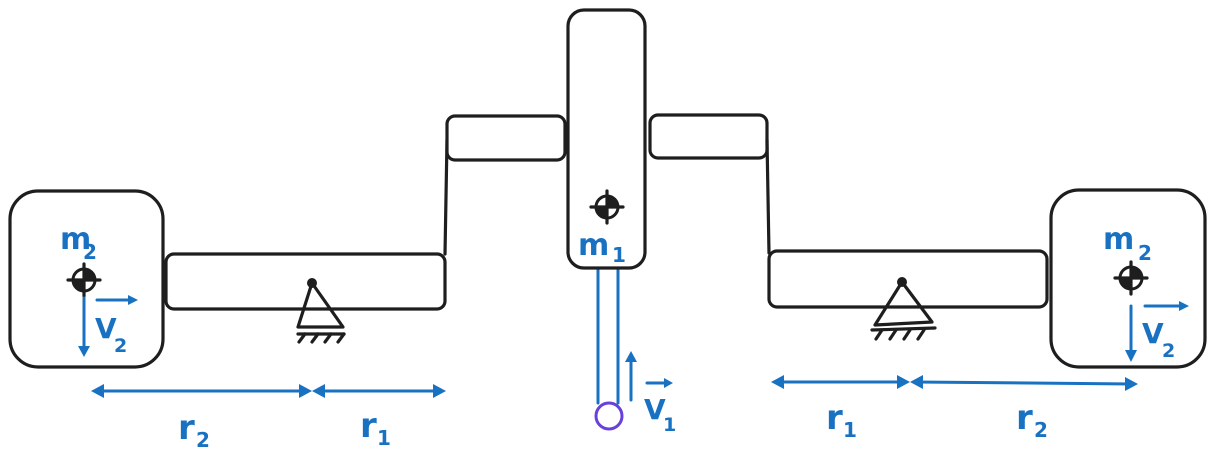 This screenshot has height=457, width=1214. I want to click on right-mass-subscript: 2, so click(1145, 253).